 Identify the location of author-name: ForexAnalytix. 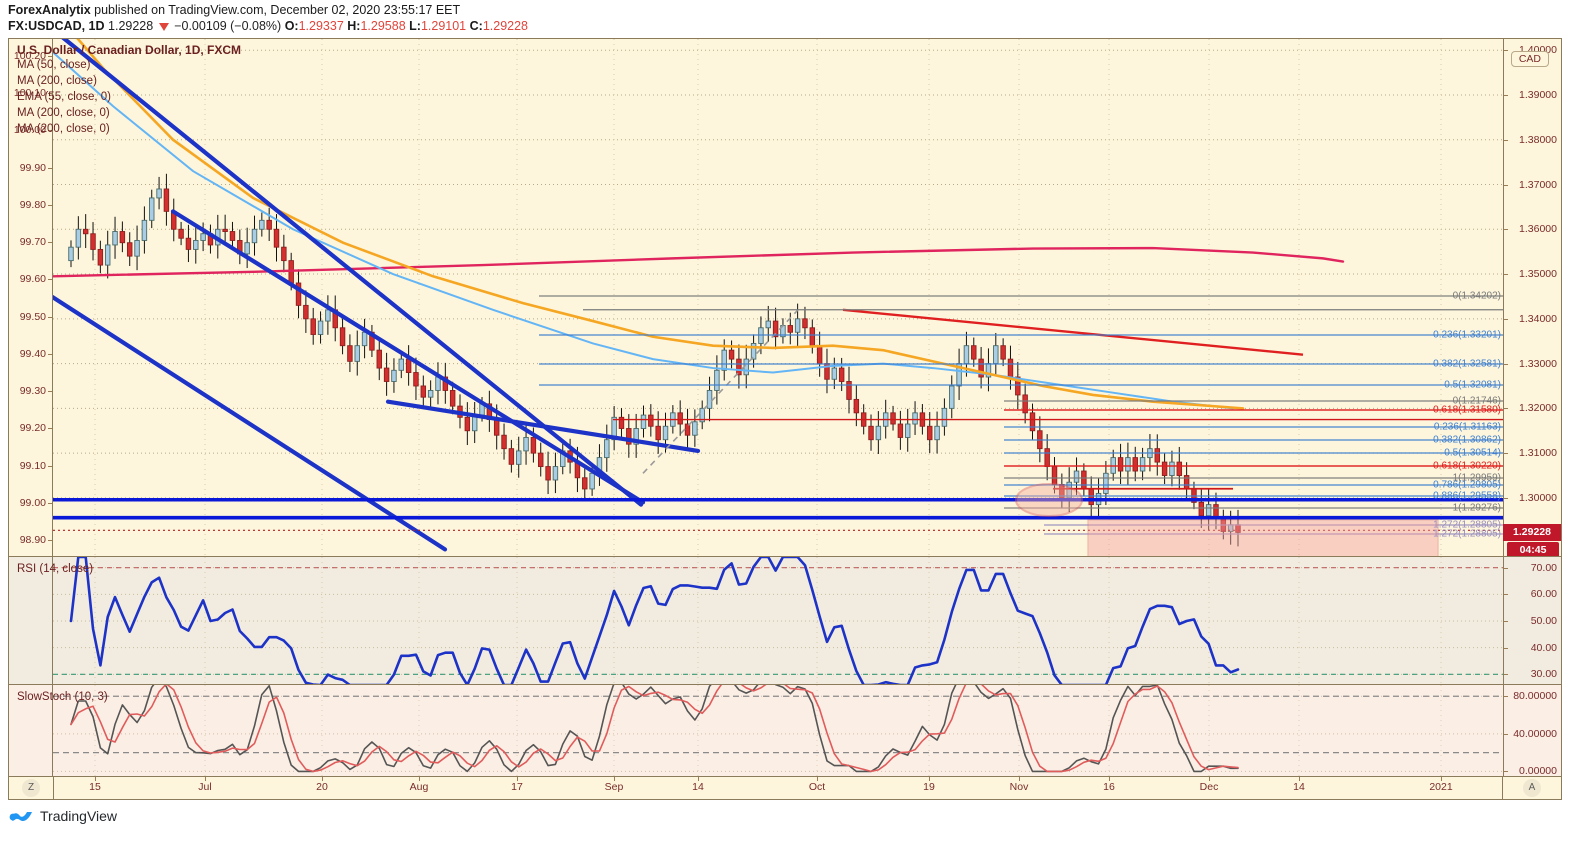
(49, 10).